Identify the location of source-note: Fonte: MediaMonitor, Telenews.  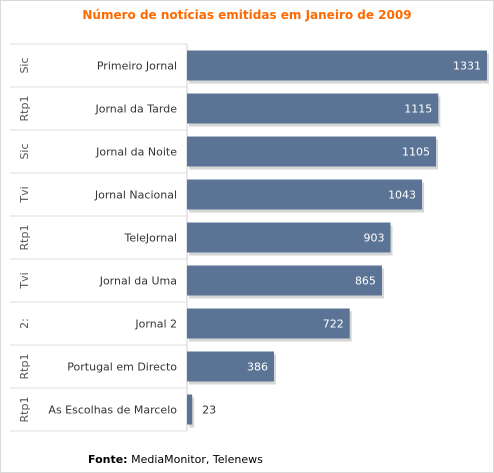
(175, 459).